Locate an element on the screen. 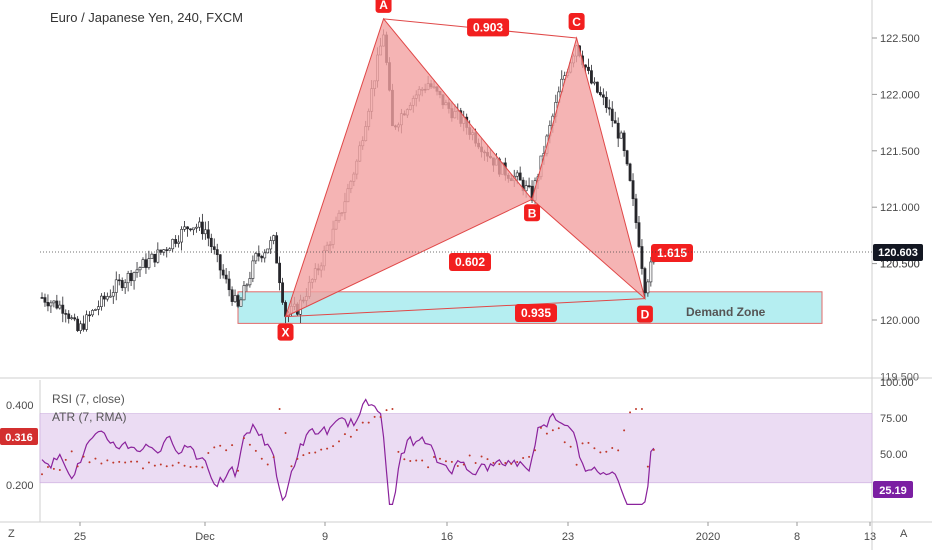 This screenshot has height=550, width=932. atr-value-tag is located at coordinates (19, 436).